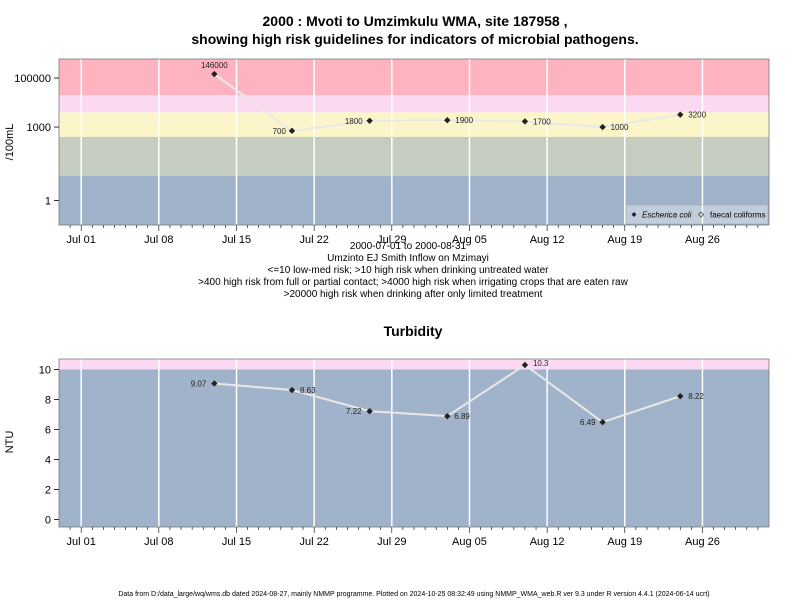 The height and width of the screenshot is (600, 800). I want to click on legend-box, so click(697, 214).